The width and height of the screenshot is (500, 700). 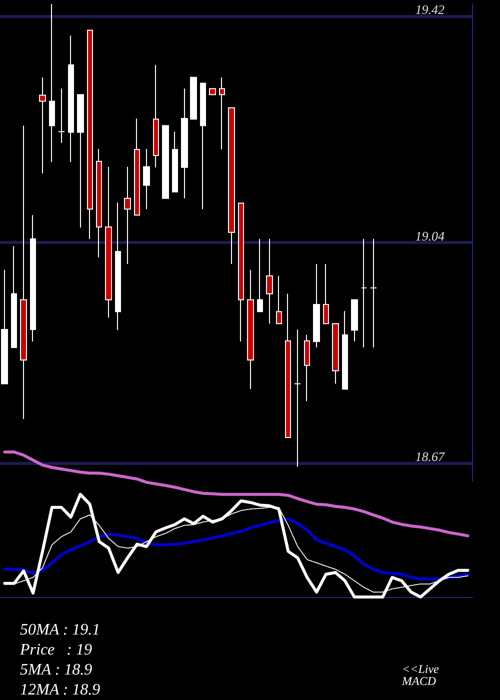 What do you see at coordinates (421, 675) in the screenshot?
I see `text: <<Live MACD` at bounding box center [421, 675].